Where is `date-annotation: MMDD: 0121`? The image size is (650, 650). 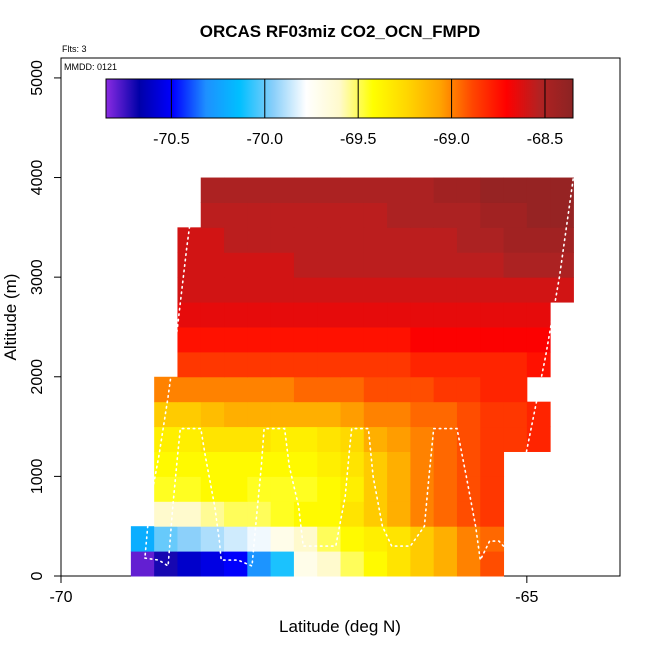 date-annotation: MMDD: 0121 is located at coordinates (90, 67).